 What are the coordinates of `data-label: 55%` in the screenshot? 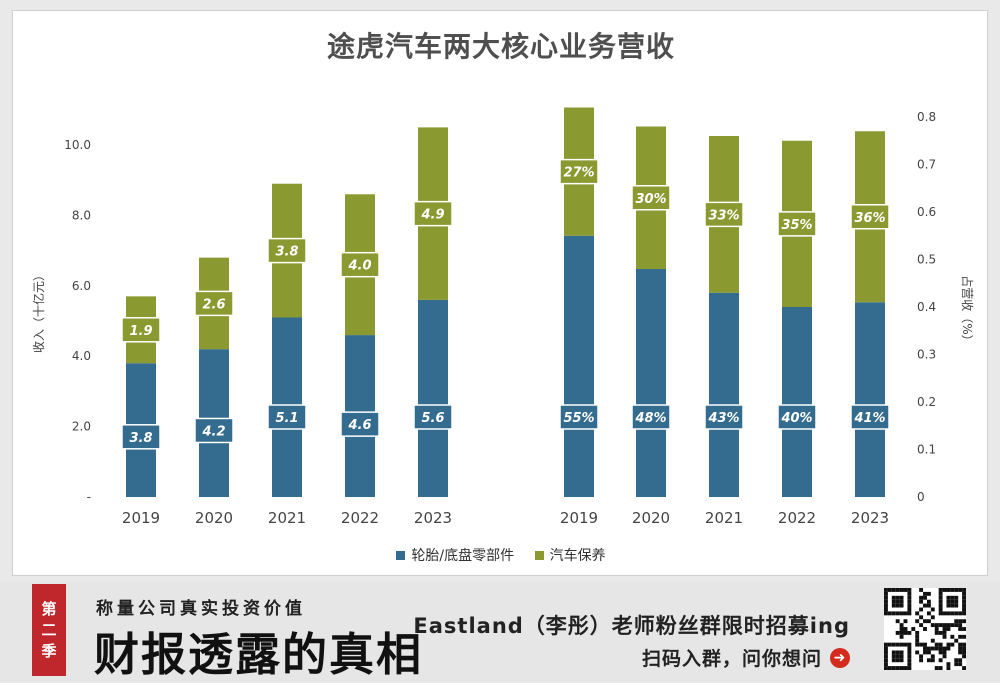 It's located at (578, 418).